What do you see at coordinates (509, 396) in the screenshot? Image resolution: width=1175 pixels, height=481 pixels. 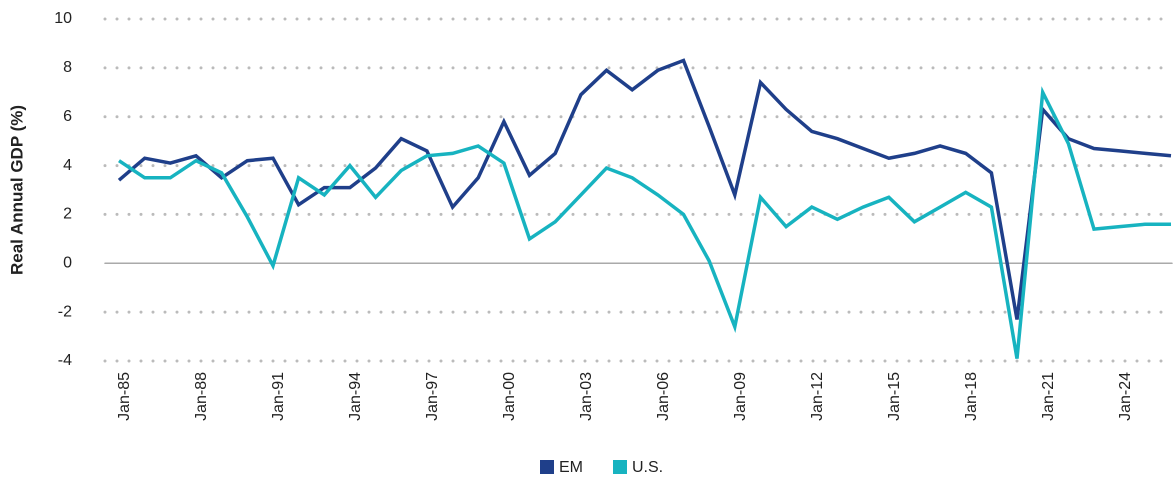 I see `x-tick-label: Jan-00` at bounding box center [509, 396].